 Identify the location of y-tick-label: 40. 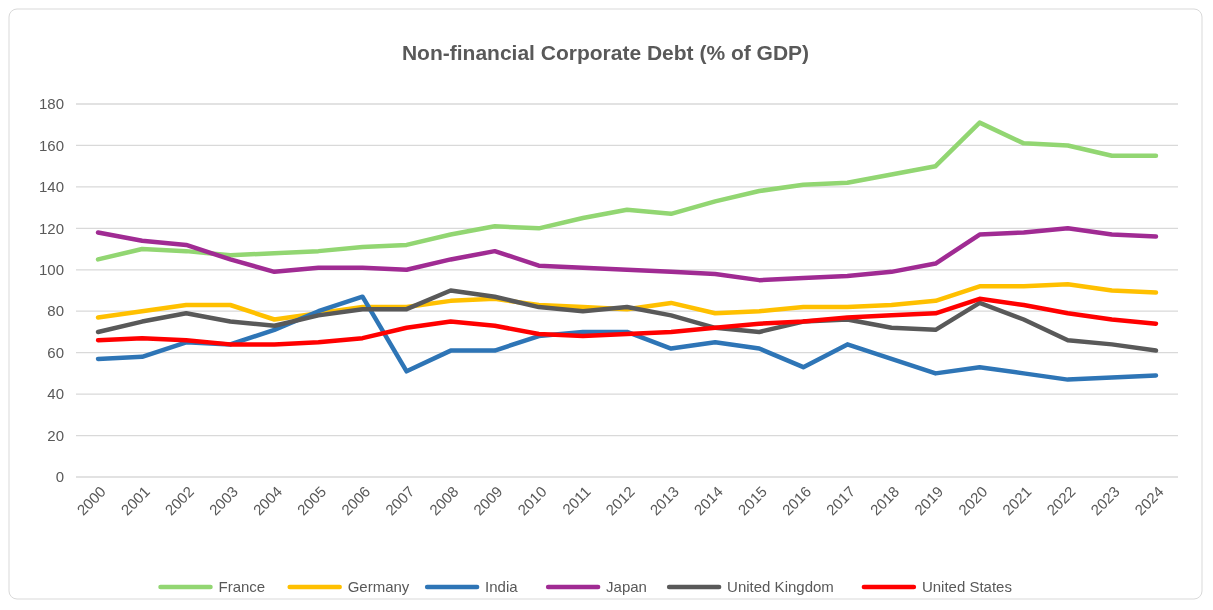
(55, 394).